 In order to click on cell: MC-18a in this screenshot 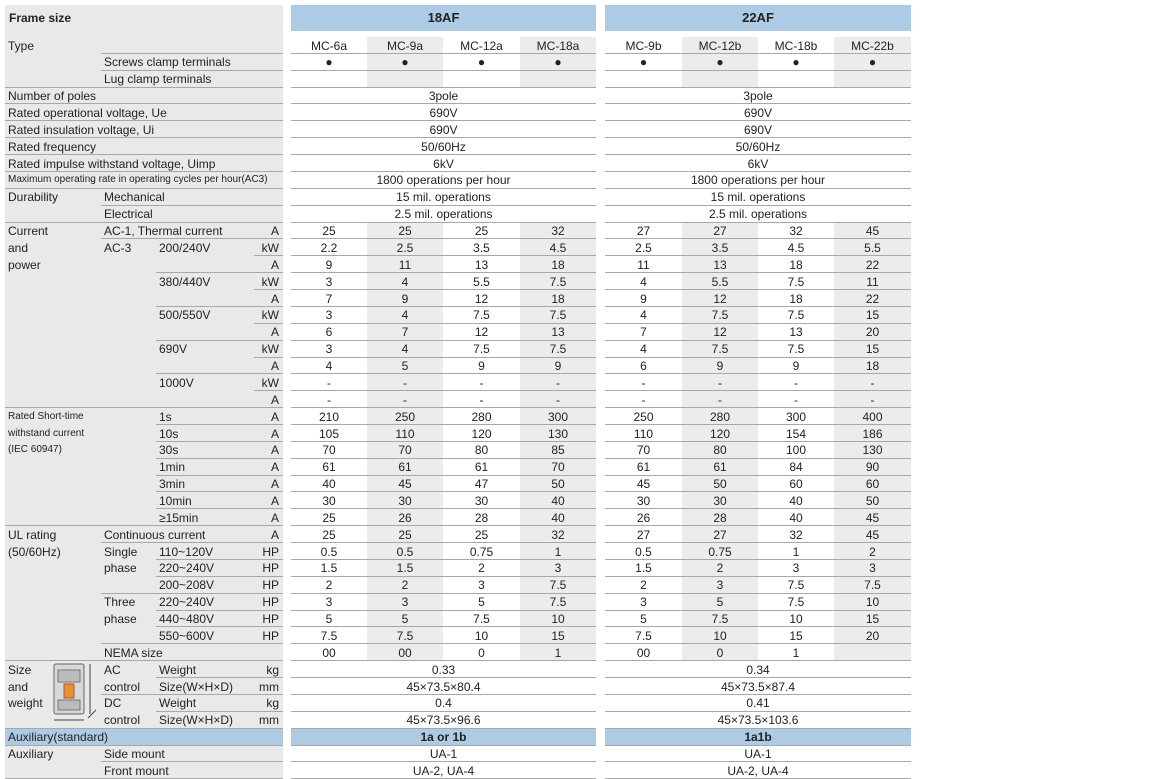, I will do `click(558, 45)`.